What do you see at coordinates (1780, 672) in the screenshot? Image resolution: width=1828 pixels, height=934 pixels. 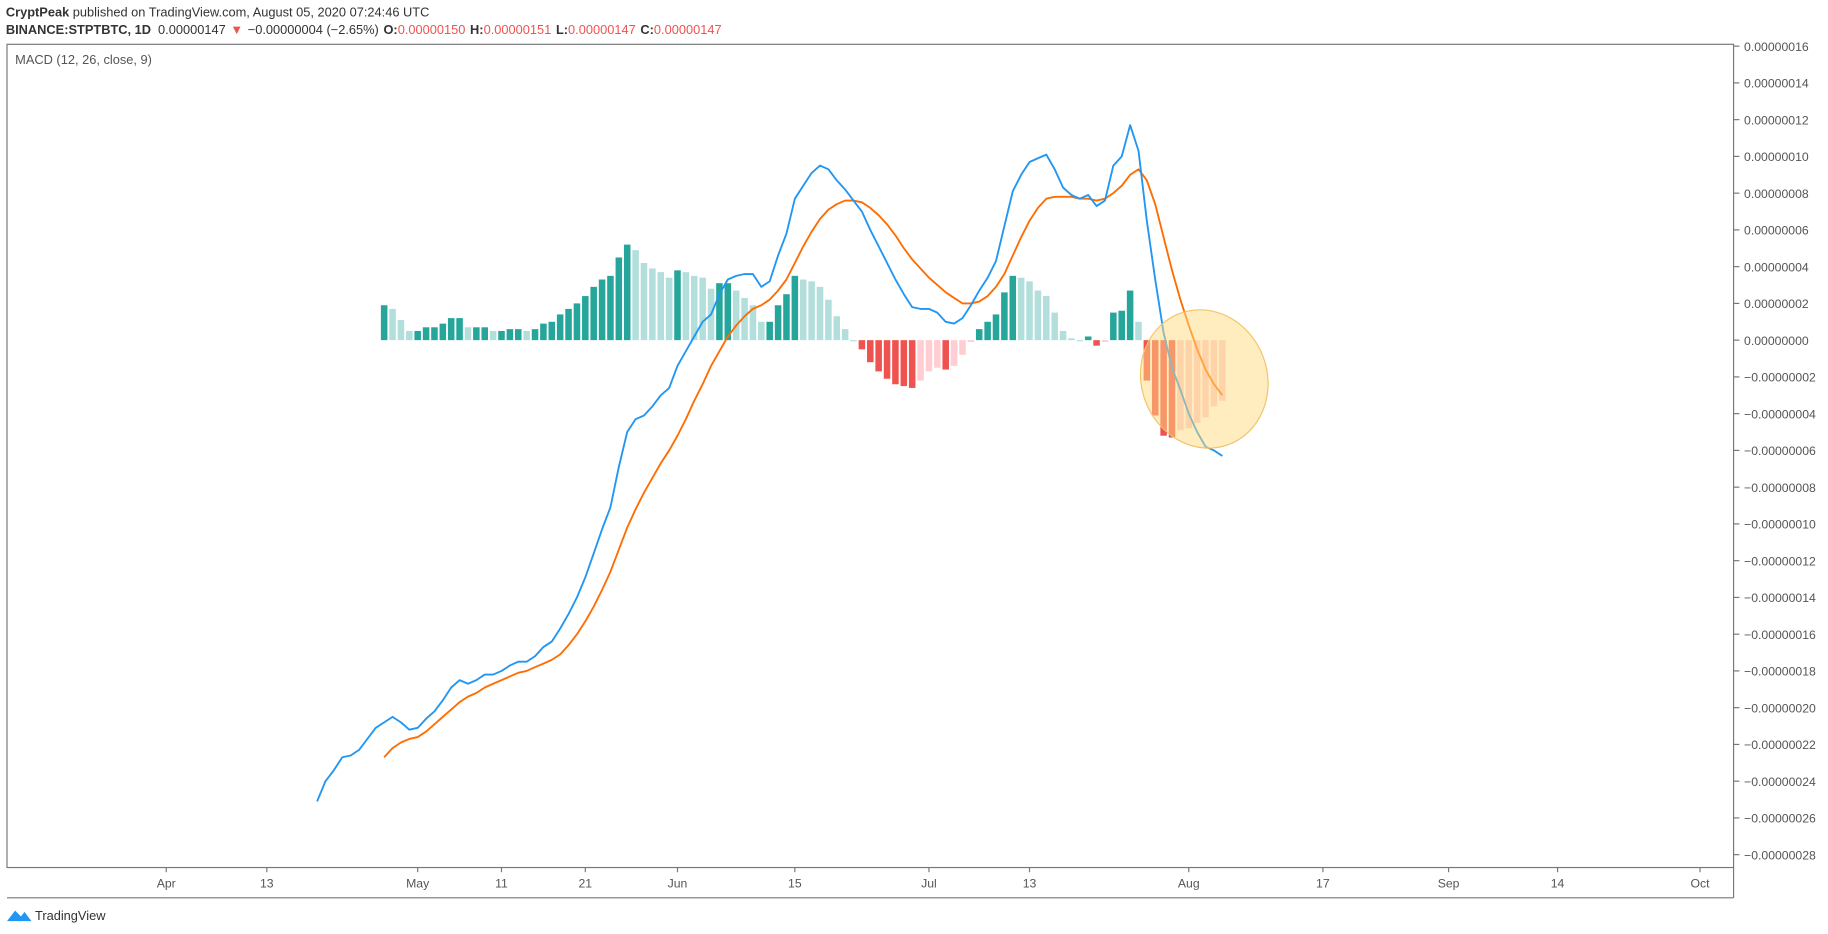 I see `y-tick-label: −0.00000018` at bounding box center [1780, 672].